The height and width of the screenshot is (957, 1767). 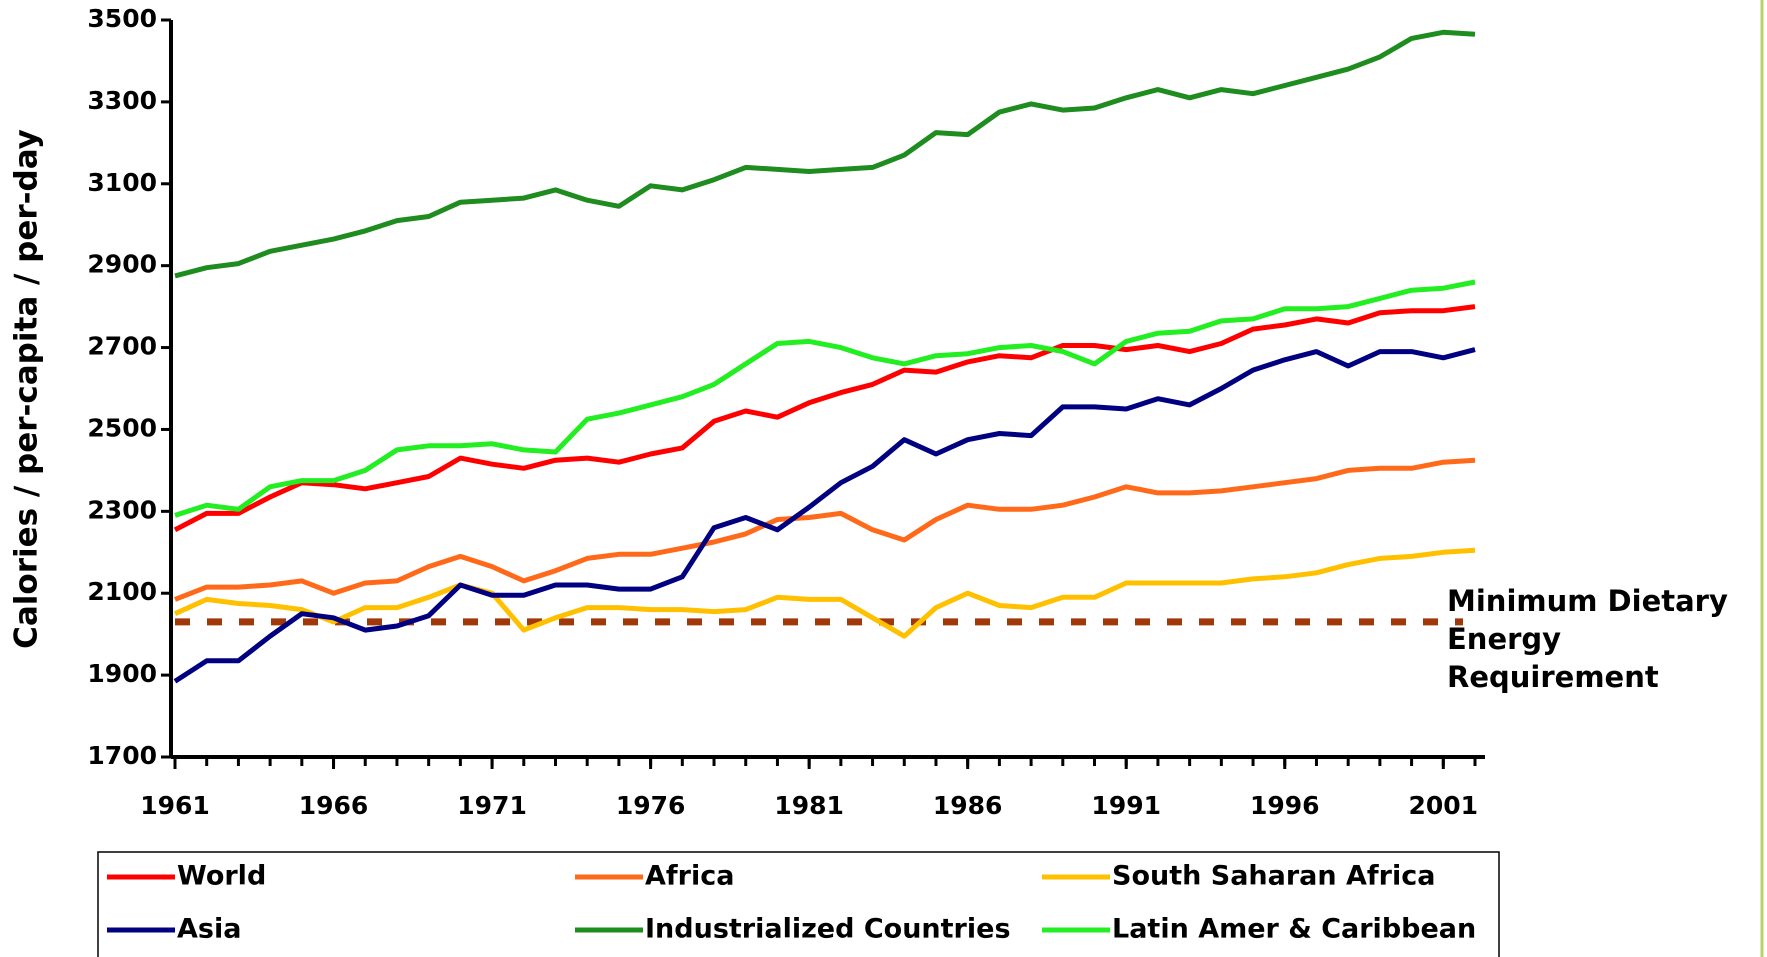 What do you see at coordinates (492, 805) in the screenshot?
I see `x-tick-label: 1971` at bounding box center [492, 805].